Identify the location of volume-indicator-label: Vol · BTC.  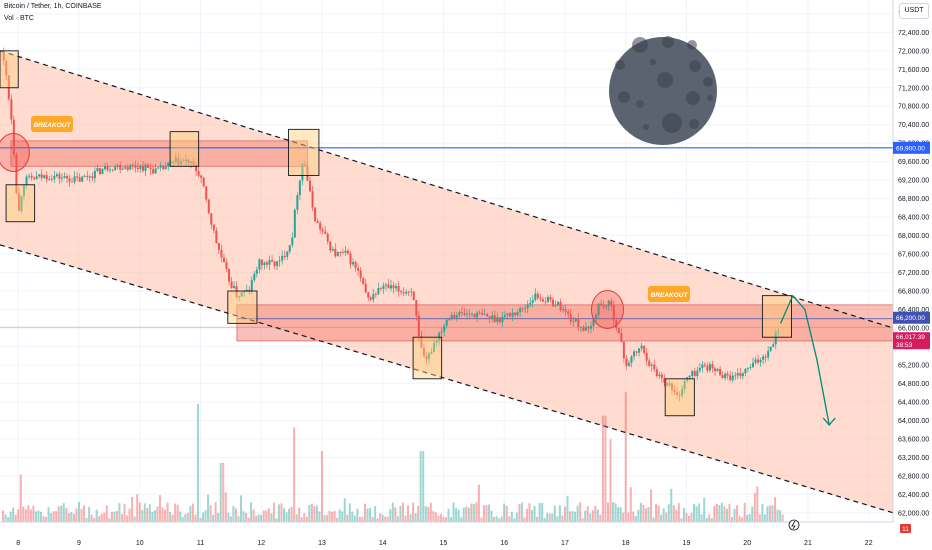
(19, 18).